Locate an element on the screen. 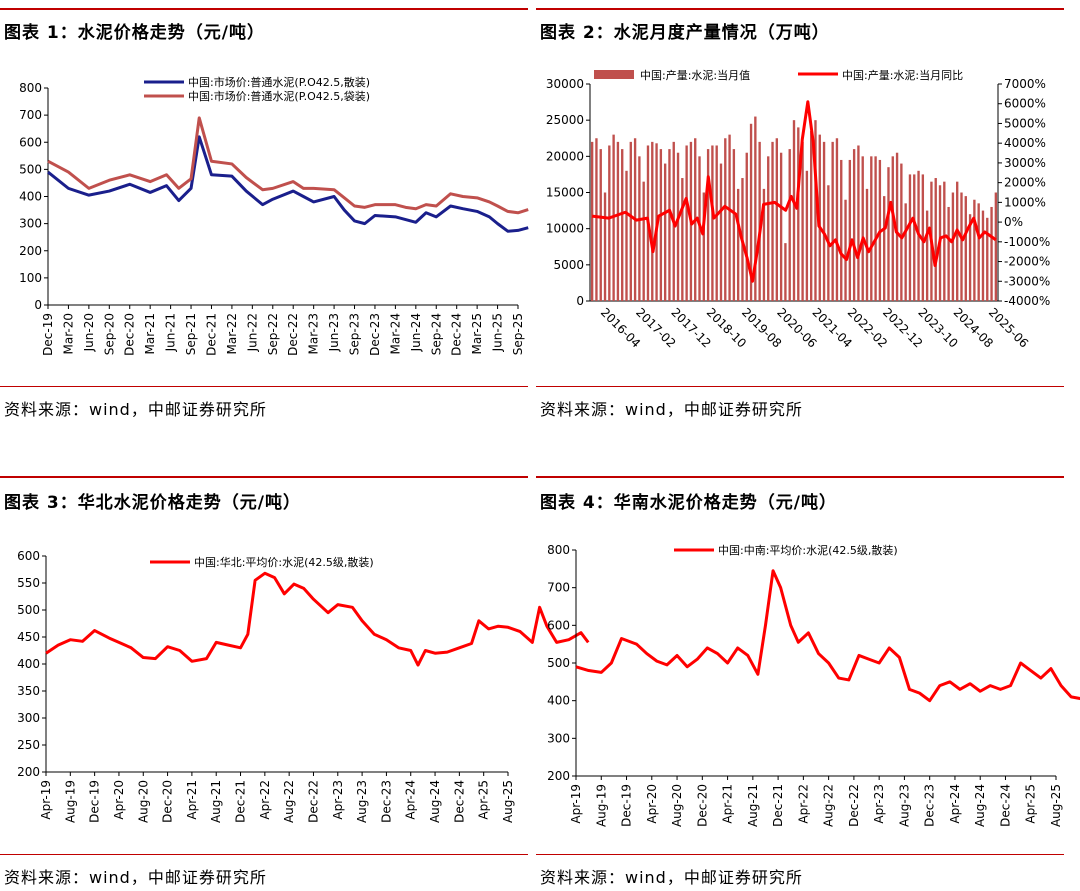  y-left-tick-label: 25000 is located at coordinates (565, 120).